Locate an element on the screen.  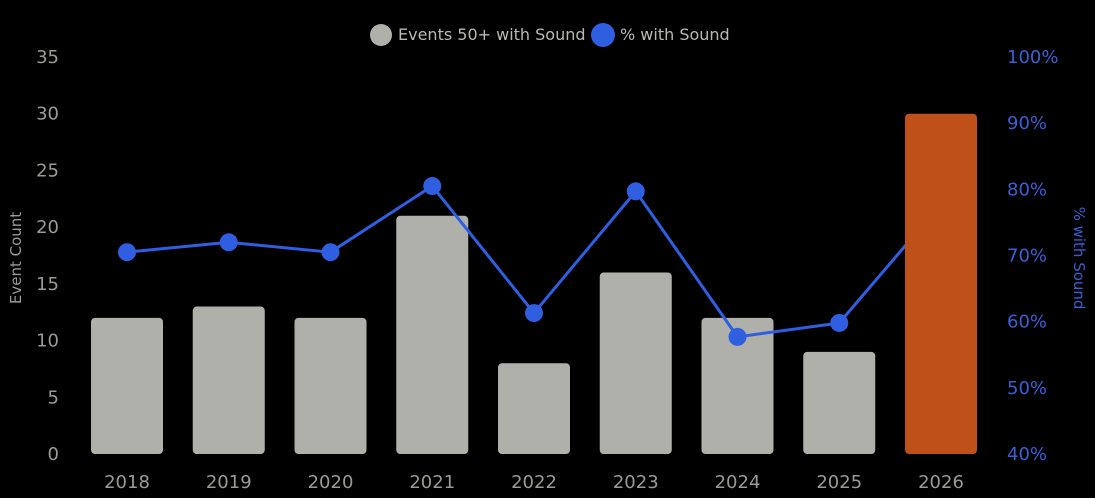
bar-2023 is located at coordinates (635, 363).